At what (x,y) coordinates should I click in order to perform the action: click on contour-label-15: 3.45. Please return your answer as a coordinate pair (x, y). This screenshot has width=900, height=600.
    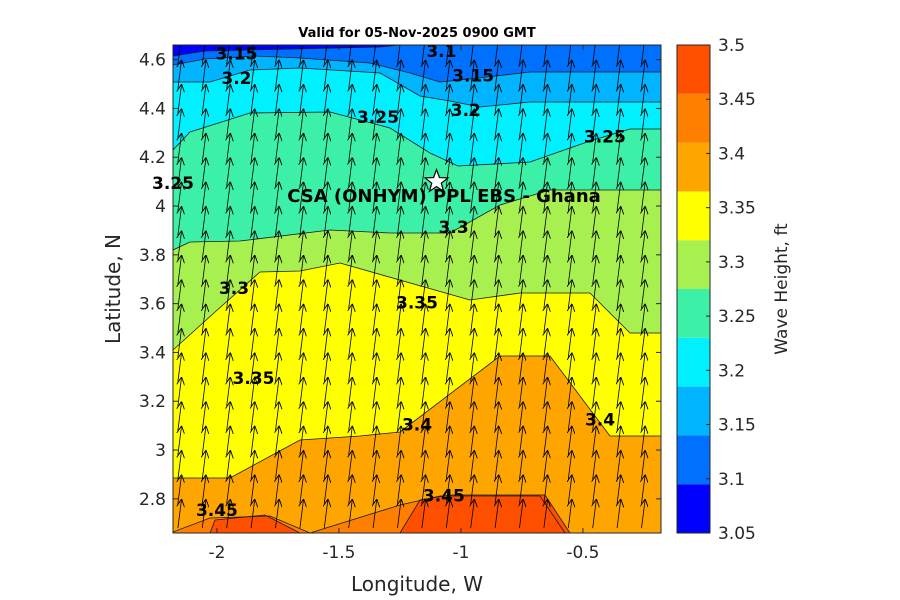
    Looking at the image, I should click on (217, 511).